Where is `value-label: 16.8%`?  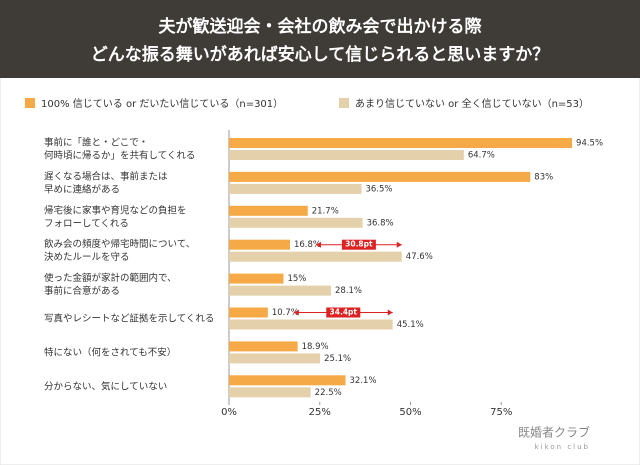
value-label: 16.8% is located at coordinates (307, 245).